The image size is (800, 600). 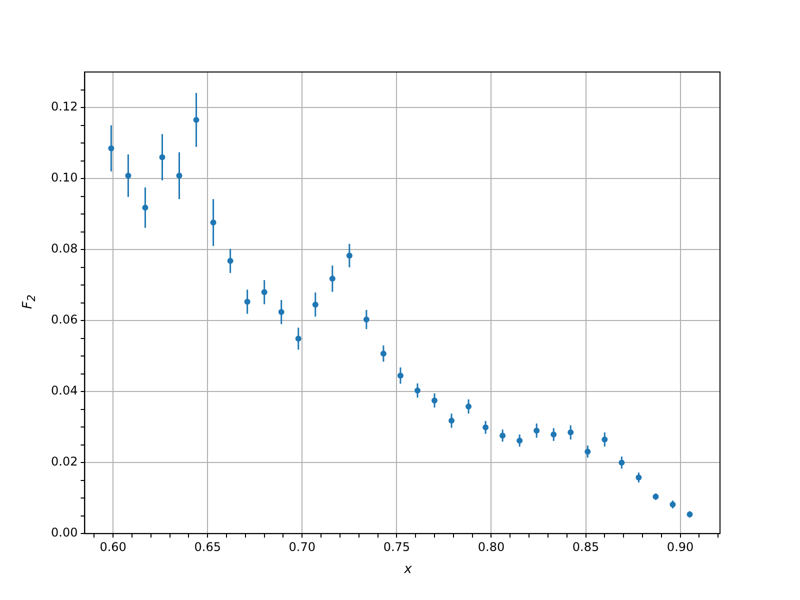 What do you see at coordinates (64, 319) in the screenshot?
I see `y-tick-label: 0.06` at bounding box center [64, 319].